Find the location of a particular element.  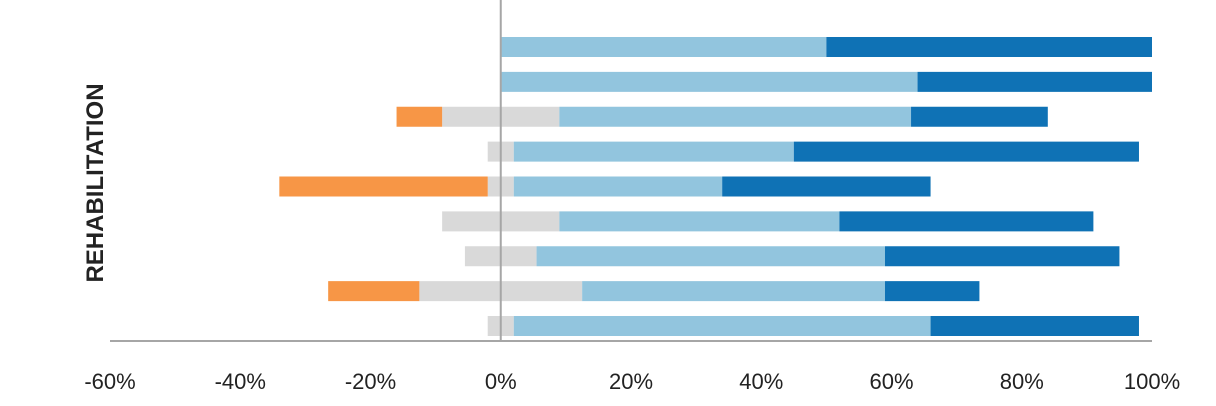

x-tick-label: 60% is located at coordinates (891, 381).